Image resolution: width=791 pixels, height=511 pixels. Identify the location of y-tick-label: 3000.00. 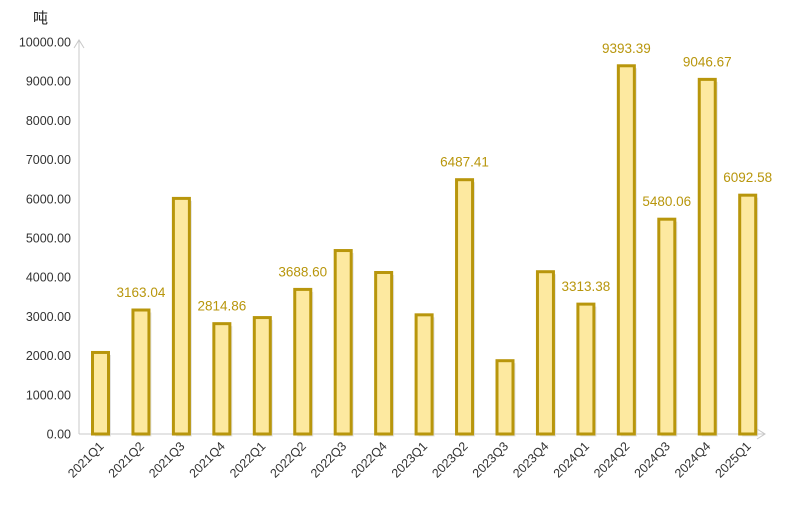
(48, 317).